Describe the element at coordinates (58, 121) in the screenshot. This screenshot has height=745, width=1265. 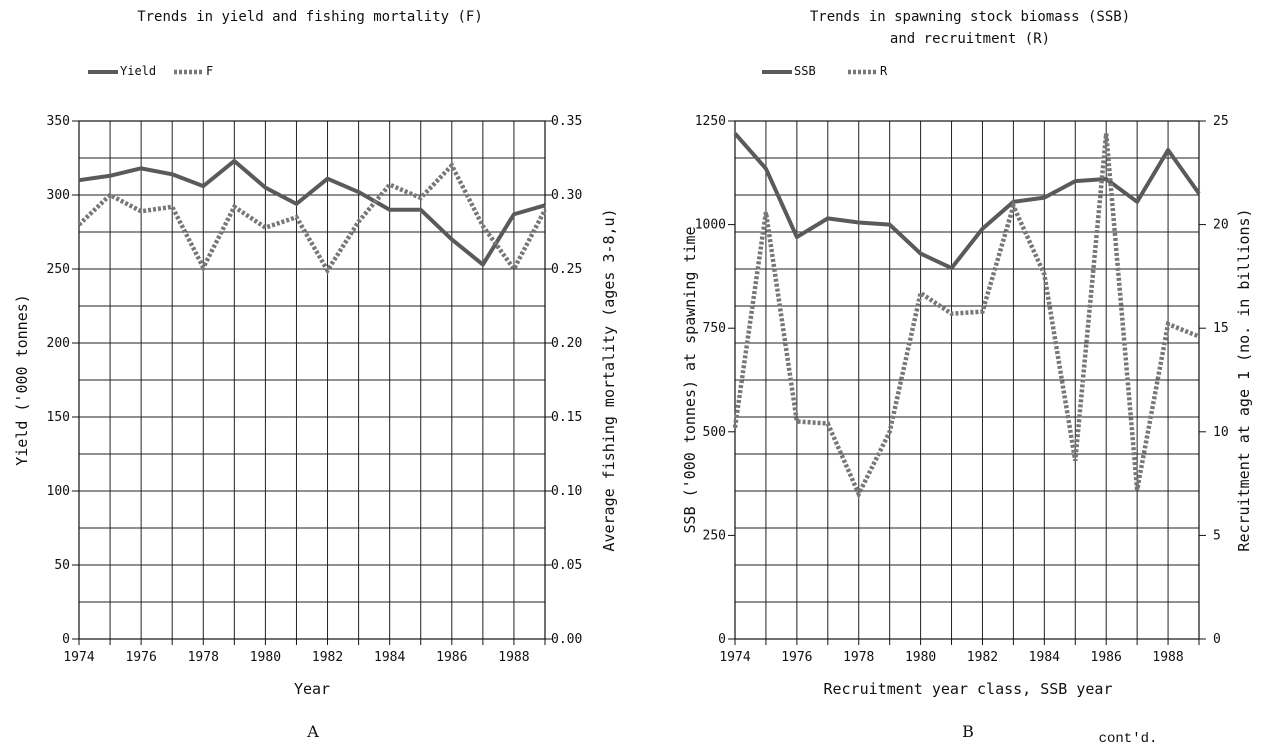
I see `chart-a-y-left-tick-label: 350` at that location.